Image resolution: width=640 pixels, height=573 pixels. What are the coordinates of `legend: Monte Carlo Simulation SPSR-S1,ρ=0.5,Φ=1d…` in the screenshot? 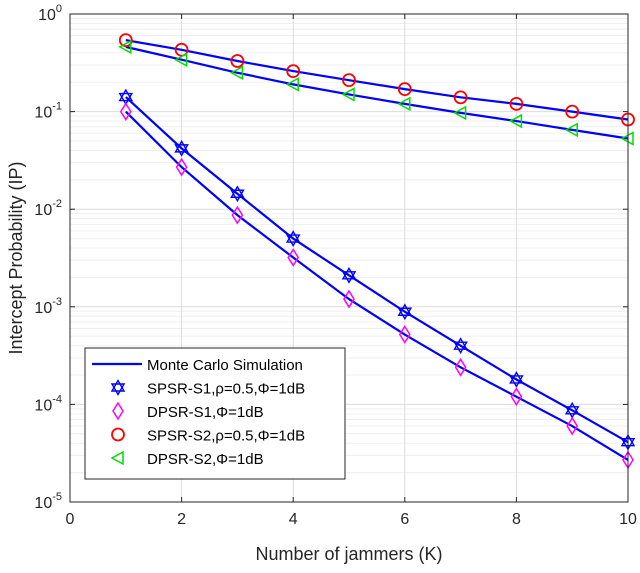 It's located at (215, 413).